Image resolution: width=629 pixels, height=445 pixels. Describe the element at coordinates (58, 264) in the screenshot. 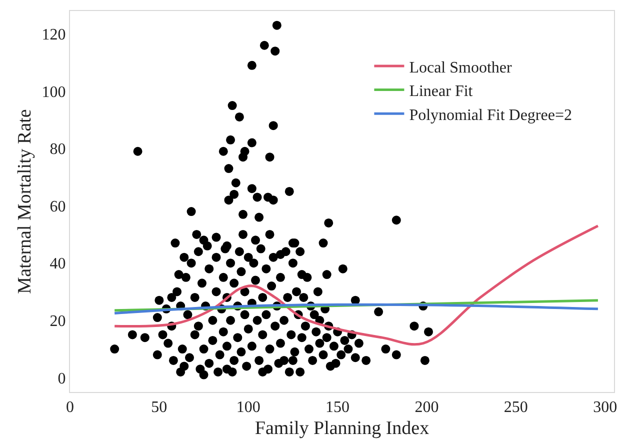

I see `y-tick-label: 40` at that location.